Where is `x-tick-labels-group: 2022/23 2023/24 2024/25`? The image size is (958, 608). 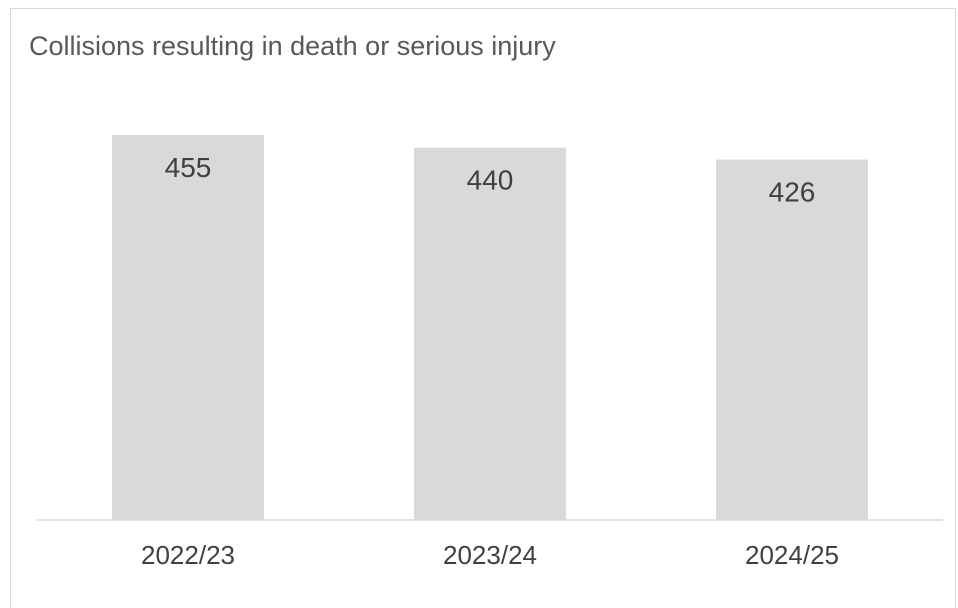 x-tick-labels-group: 2022/23 2023/24 2024/25 is located at coordinates (490, 555).